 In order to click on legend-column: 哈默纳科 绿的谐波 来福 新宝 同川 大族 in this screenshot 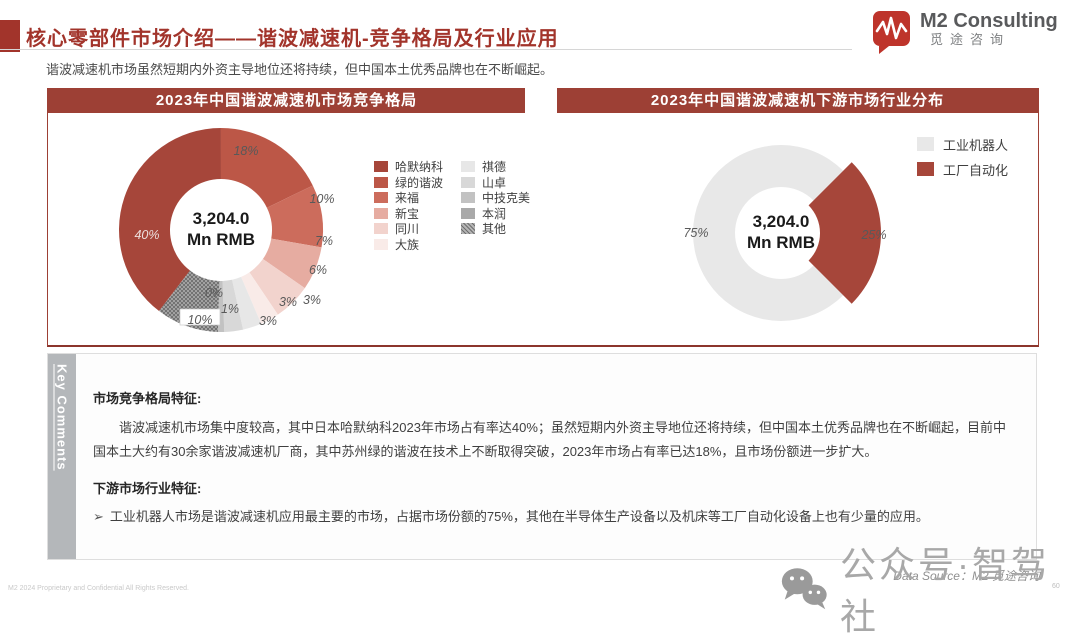, I will do `click(409, 207)`.